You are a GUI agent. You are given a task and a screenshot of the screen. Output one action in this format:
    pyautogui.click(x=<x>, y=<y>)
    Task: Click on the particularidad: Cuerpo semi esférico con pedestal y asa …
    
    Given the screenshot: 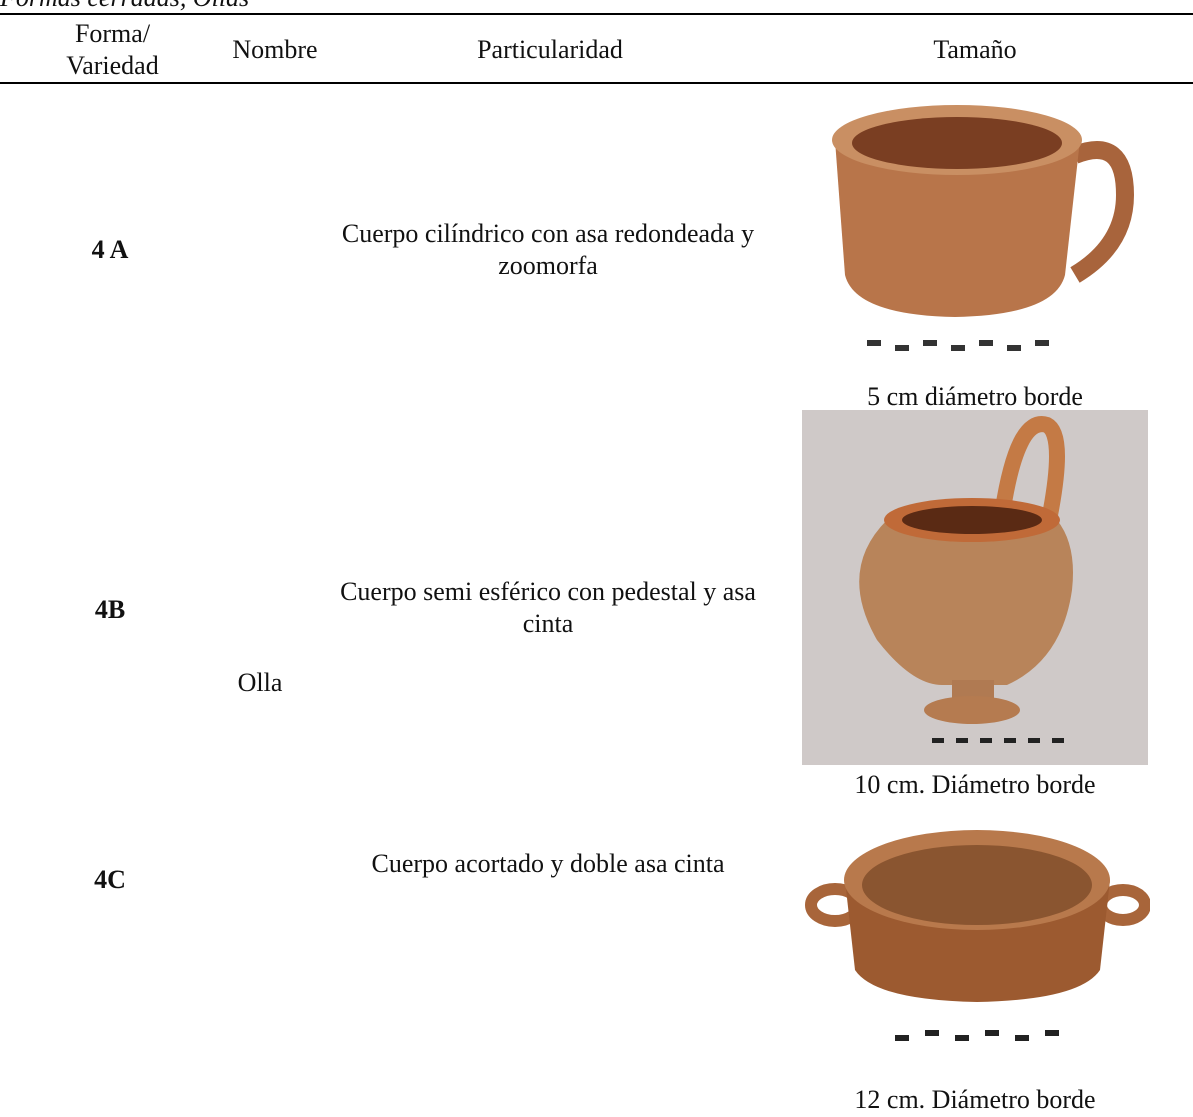 What is the action you would take?
    pyautogui.click(x=548, y=607)
    